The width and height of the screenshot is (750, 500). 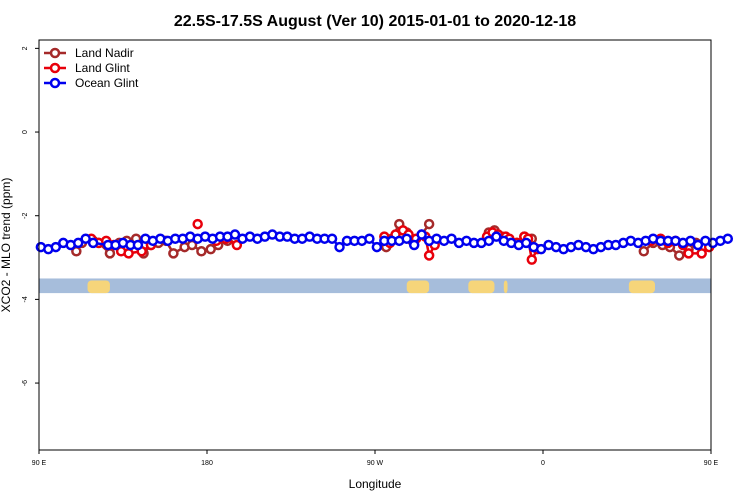 I want to click on ocean-band, so click(x=375, y=286).